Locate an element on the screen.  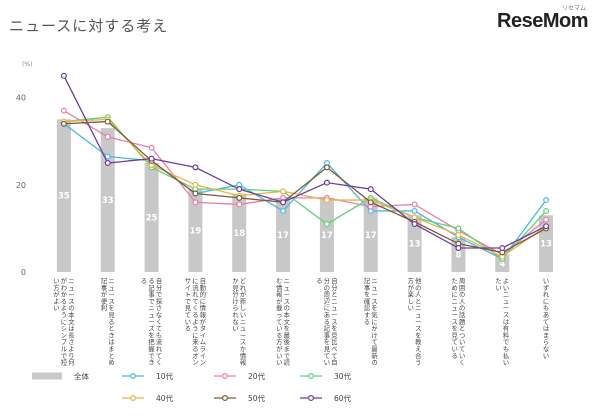
y-tick-label: 20 is located at coordinates (21, 185).